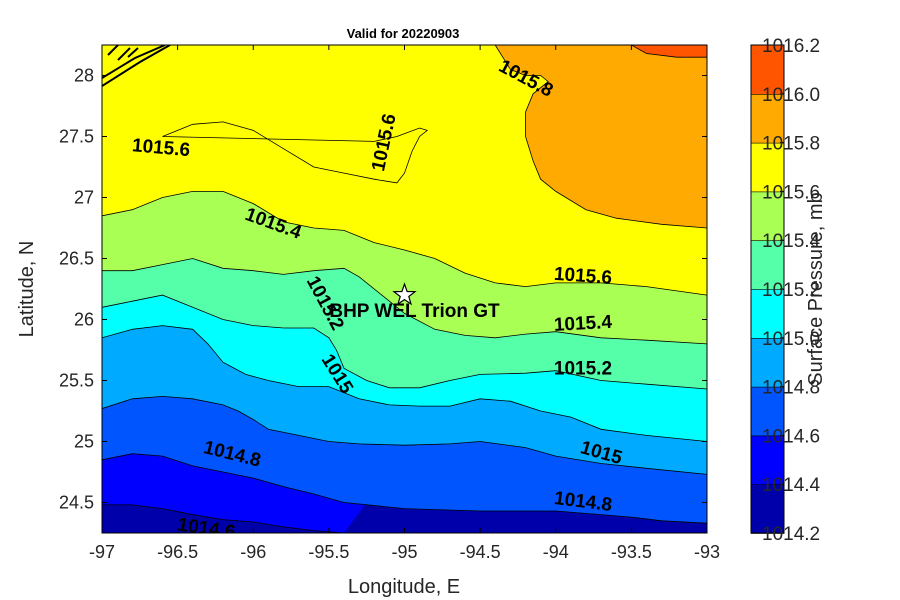 The height and width of the screenshot is (600, 900). Describe the element at coordinates (76, 137) in the screenshot. I see `y-tick-label: 27.5` at that location.